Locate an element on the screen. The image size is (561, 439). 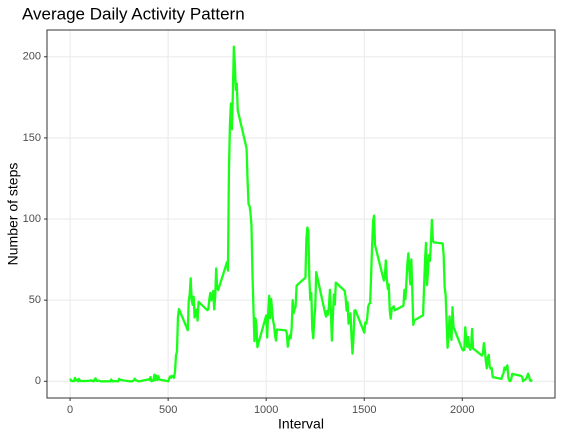
x-tick-label: 2000 is located at coordinates (462, 410).